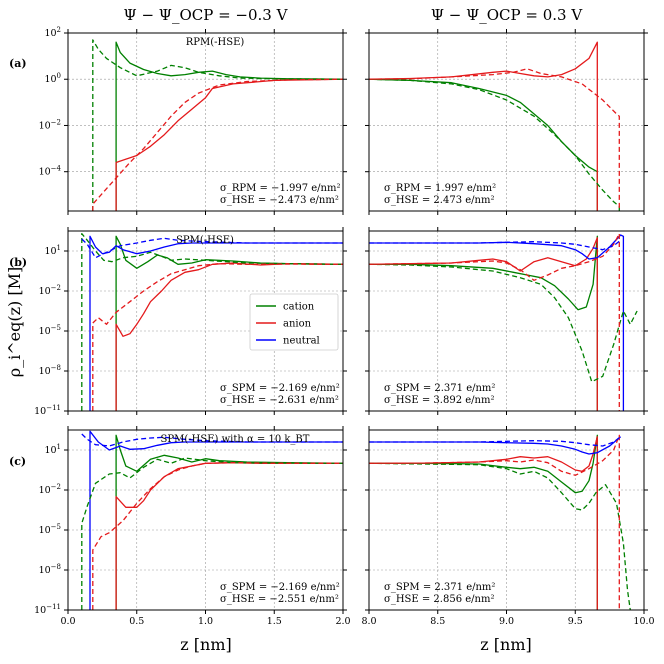 This screenshot has height=664, width=664. What do you see at coordinates (229, 144) in the screenshot?
I see `series-anion-line` at bounding box center [229, 144].